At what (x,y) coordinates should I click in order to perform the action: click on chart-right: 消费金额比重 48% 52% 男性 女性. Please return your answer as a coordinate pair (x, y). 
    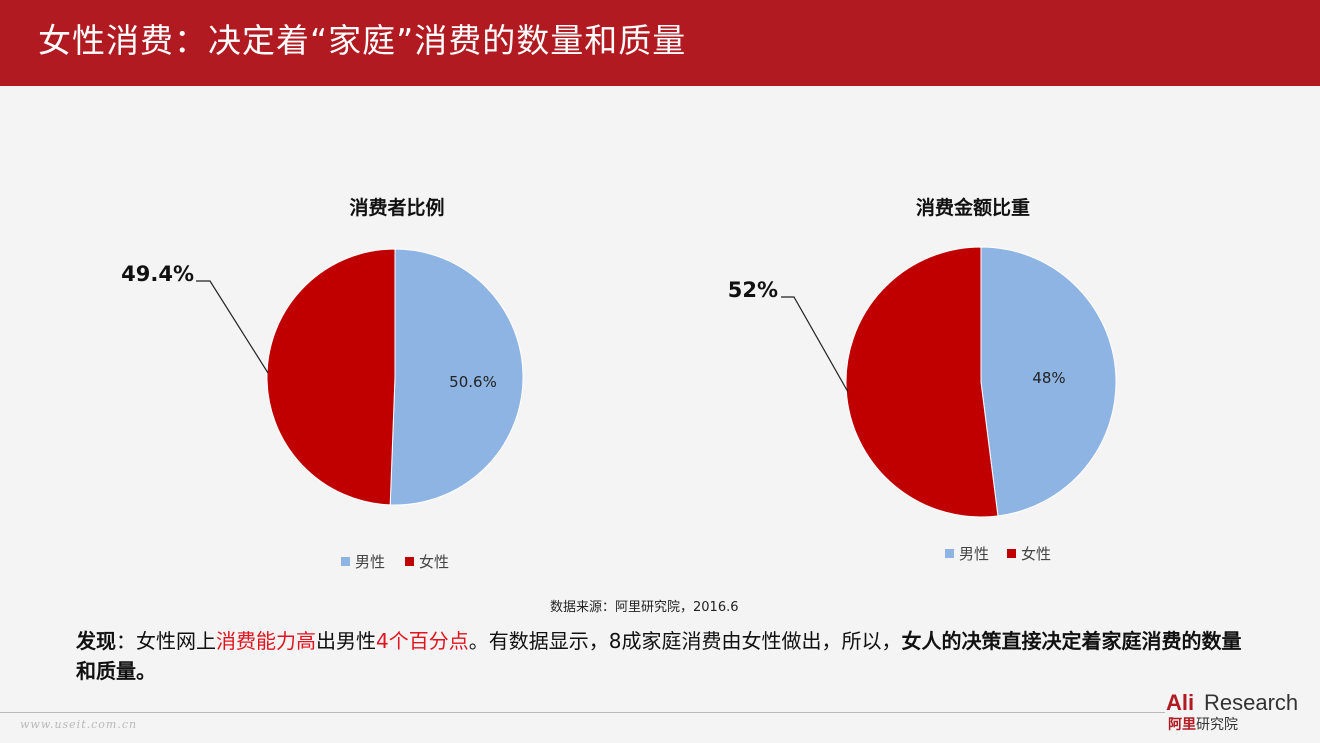
    Looking at the image, I should click on (922, 379).